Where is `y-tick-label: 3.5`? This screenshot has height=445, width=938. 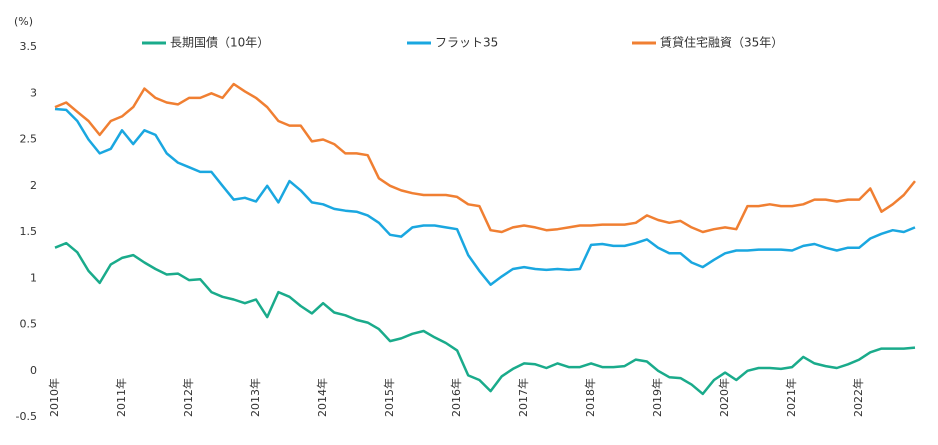
y-tick-label: 3.5 is located at coordinates (29, 46).